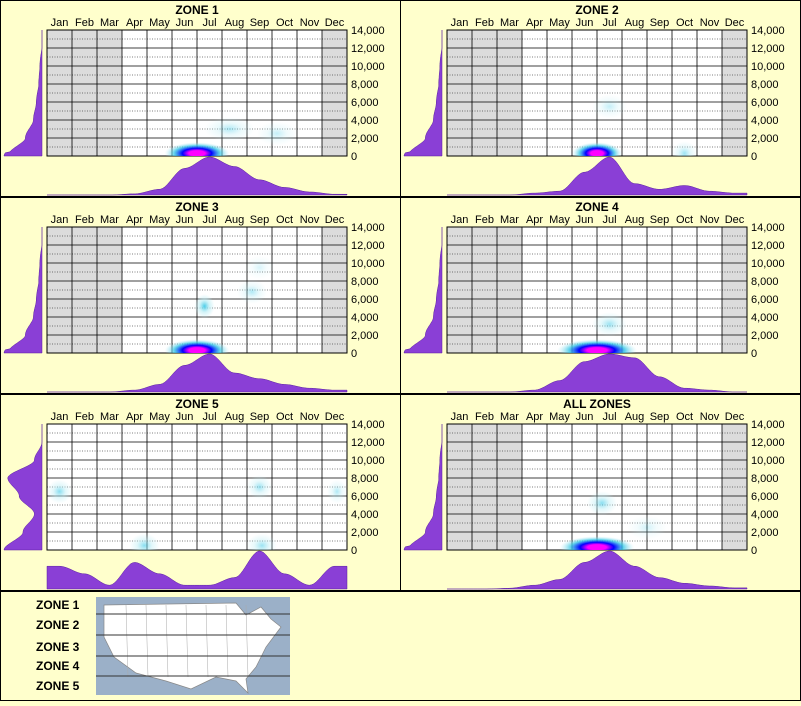 This screenshot has width=801, height=706. What do you see at coordinates (58, 686) in the screenshot?
I see `zone-label: ZONE 5` at bounding box center [58, 686].